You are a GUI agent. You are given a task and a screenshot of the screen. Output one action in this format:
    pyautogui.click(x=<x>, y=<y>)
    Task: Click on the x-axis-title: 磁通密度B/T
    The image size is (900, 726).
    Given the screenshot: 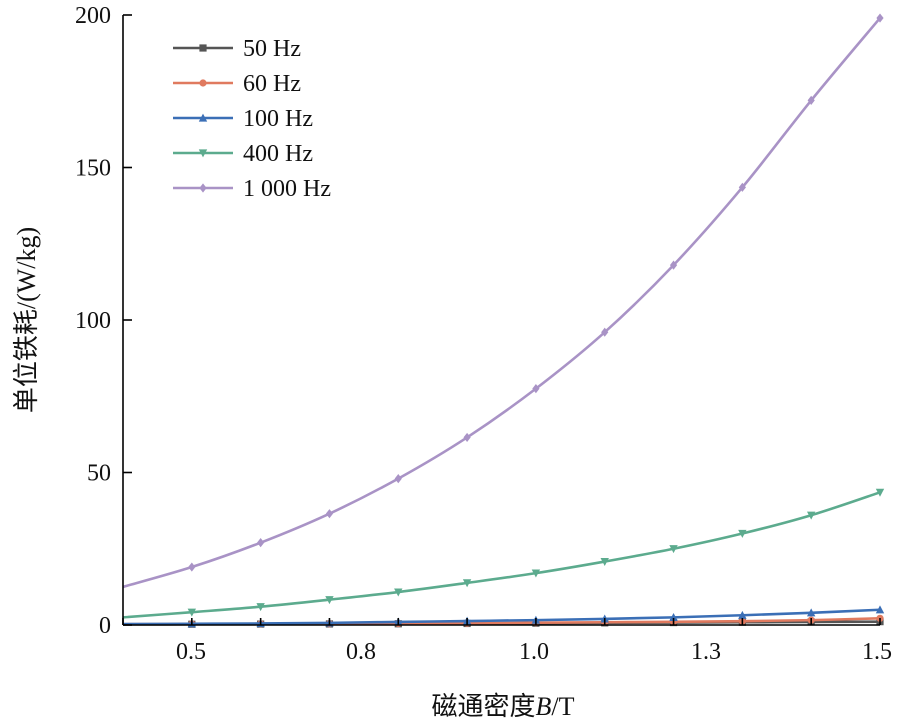 What is the action you would take?
    pyautogui.click(x=502, y=706)
    